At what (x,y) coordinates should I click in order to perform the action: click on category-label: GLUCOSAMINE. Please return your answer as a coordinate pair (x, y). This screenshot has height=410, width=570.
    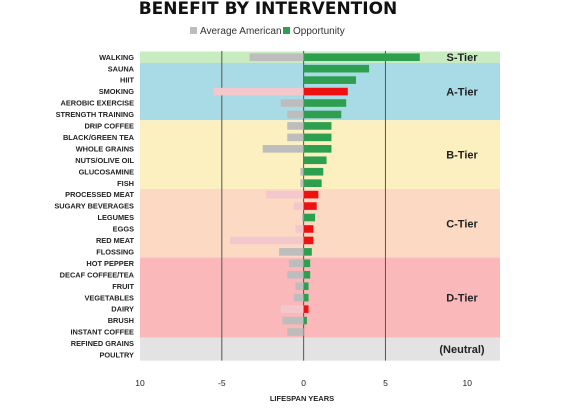
    Looking at the image, I should click on (107, 171).